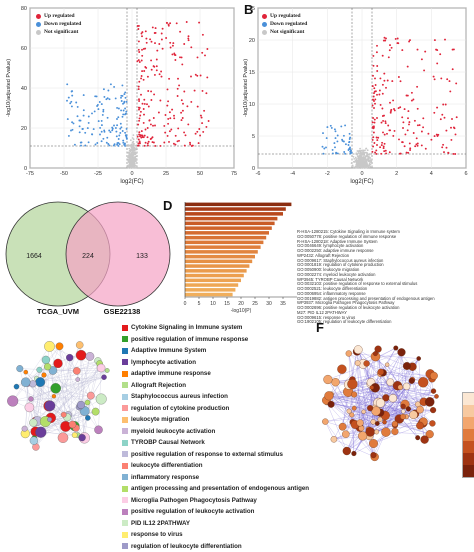 Image resolution: width=474 pixels, height=552 pixels. Describe the element at coordinates (431, 174) in the screenshot. I see `x-tick-label: 4` at that location.